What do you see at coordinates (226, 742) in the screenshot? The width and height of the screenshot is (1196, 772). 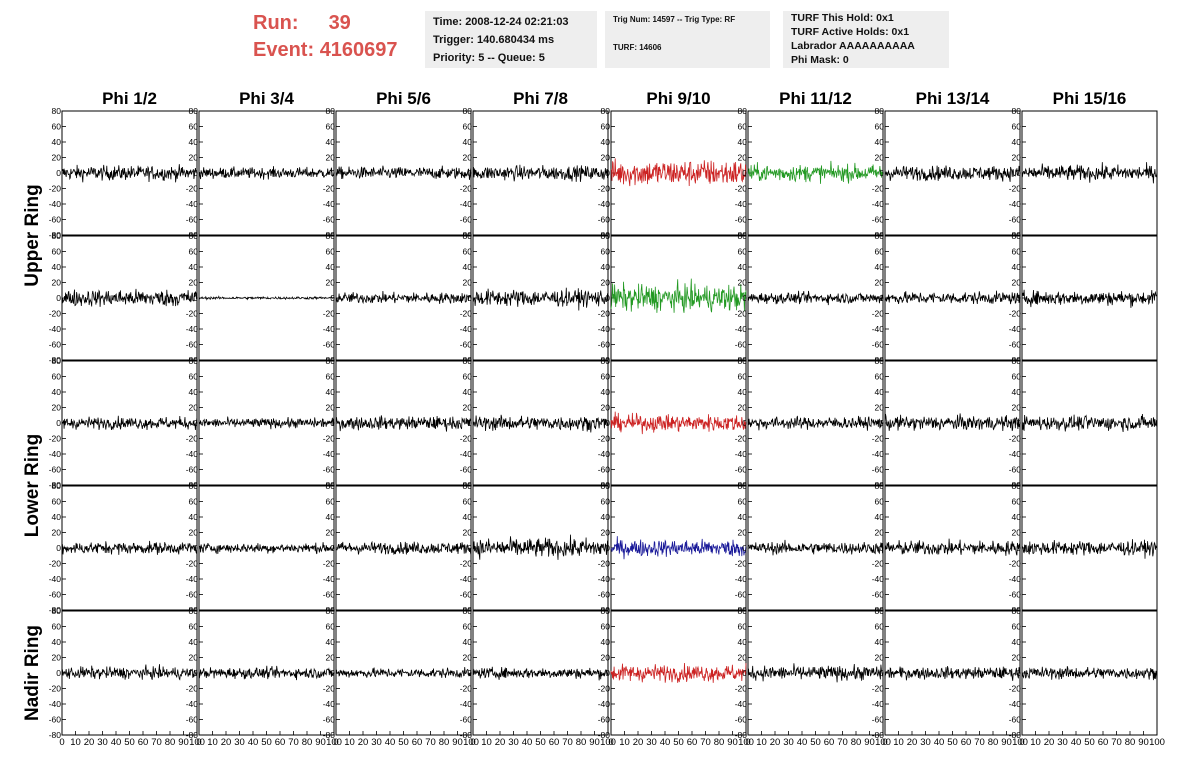 I see `x-tick-label: 20` at bounding box center [226, 742].